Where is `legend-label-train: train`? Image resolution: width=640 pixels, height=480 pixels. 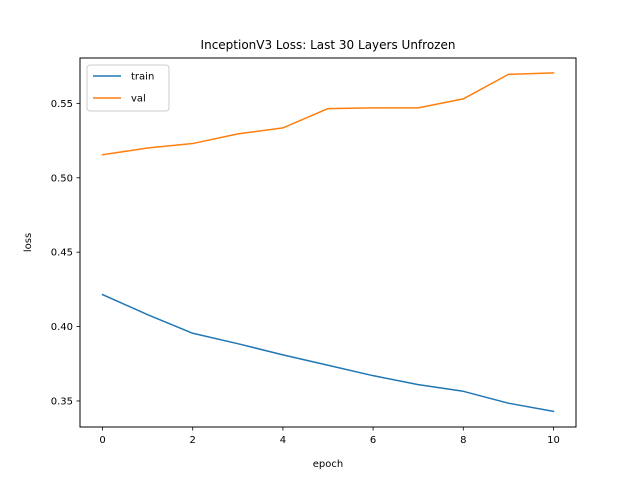 legend-label-train: train is located at coordinates (142, 77).